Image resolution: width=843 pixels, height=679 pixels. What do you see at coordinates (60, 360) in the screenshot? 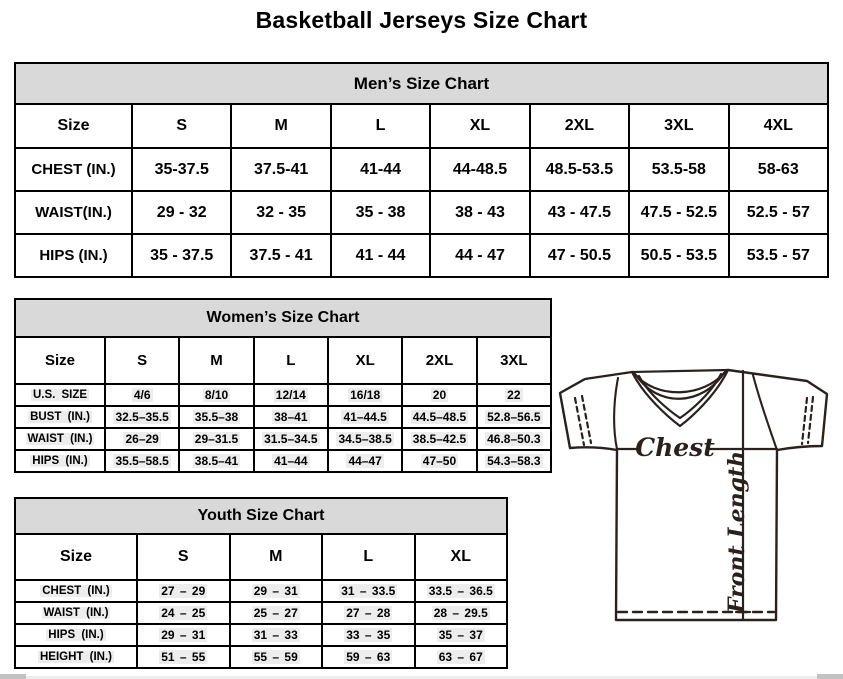
I see `womens-size-corner-label: Size` at bounding box center [60, 360].